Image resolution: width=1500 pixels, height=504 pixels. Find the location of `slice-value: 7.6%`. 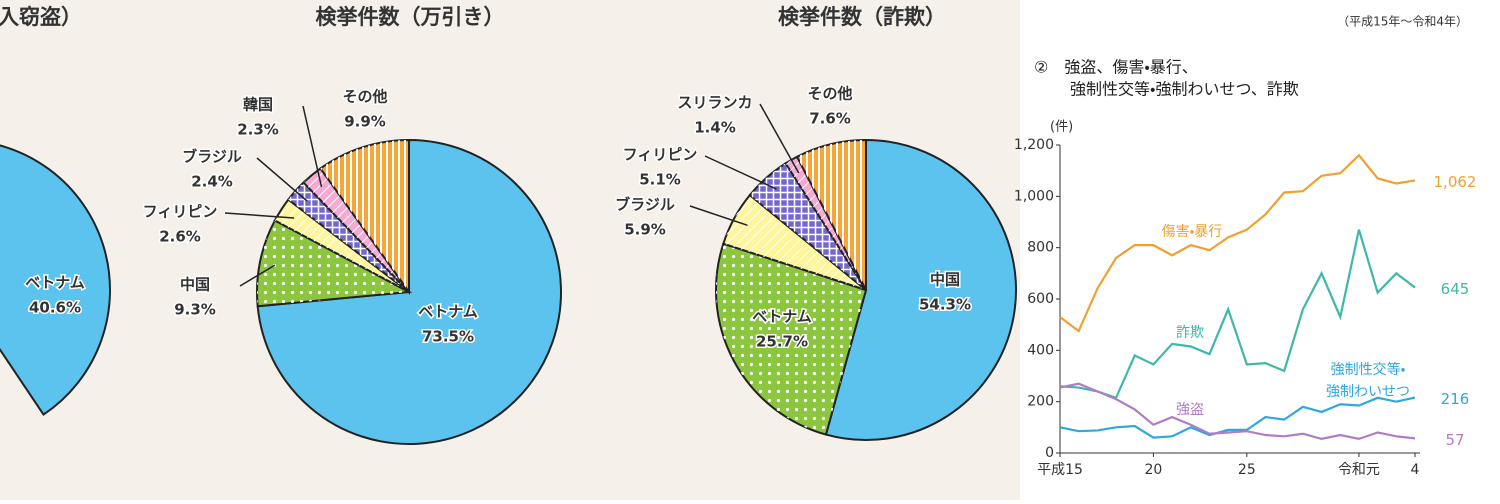

slice-value: 7.6% is located at coordinates (830, 119).